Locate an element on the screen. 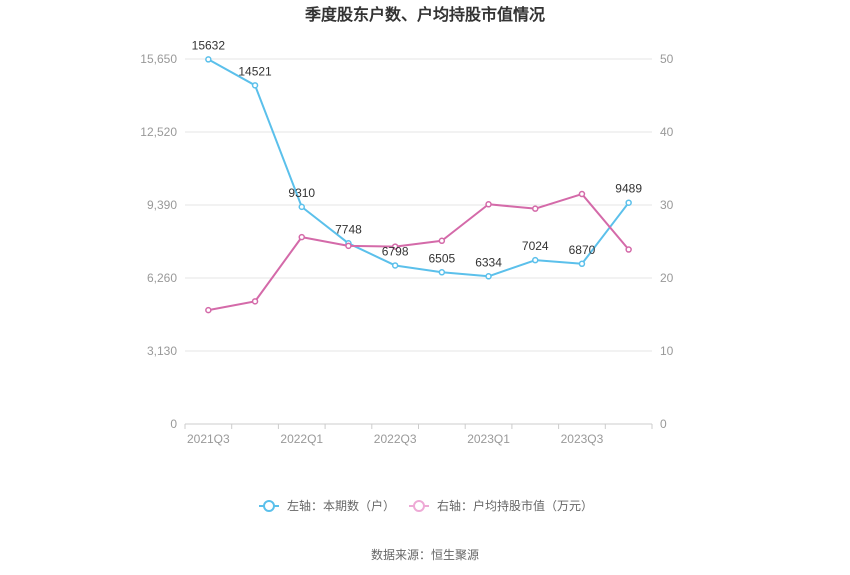 This screenshot has height=575, width=850. data-label: 14521 is located at coordinates (255, 71).